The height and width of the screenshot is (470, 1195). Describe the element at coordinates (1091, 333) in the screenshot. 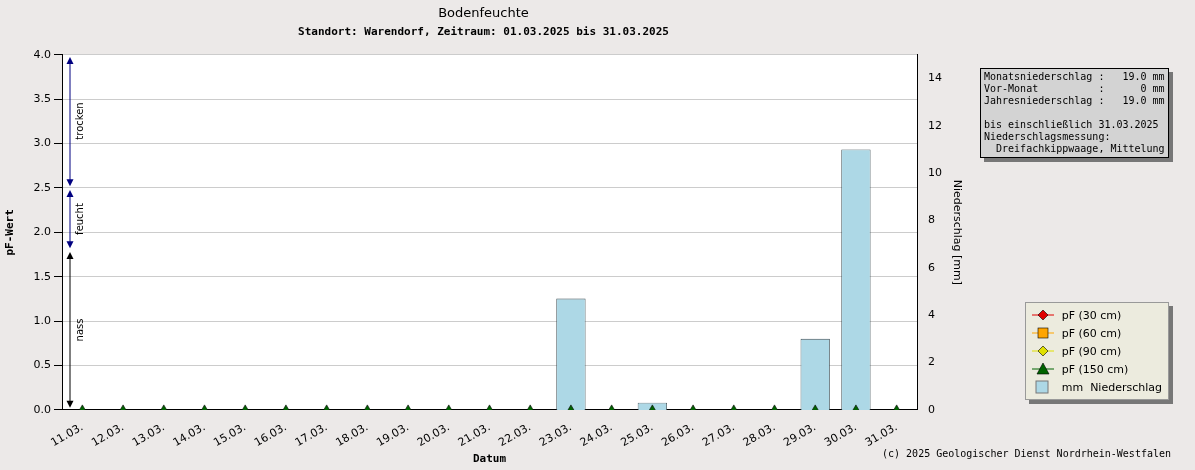

I see `legend-label: pF (60 cm)` at that location.